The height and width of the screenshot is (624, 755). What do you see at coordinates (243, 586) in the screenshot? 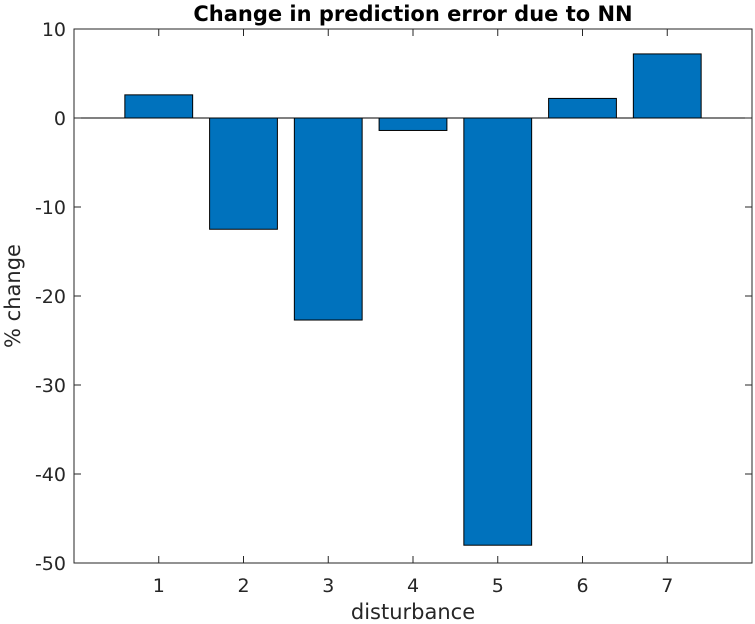
I see `x-tick-label: 2` at bounding box center [243, 586].